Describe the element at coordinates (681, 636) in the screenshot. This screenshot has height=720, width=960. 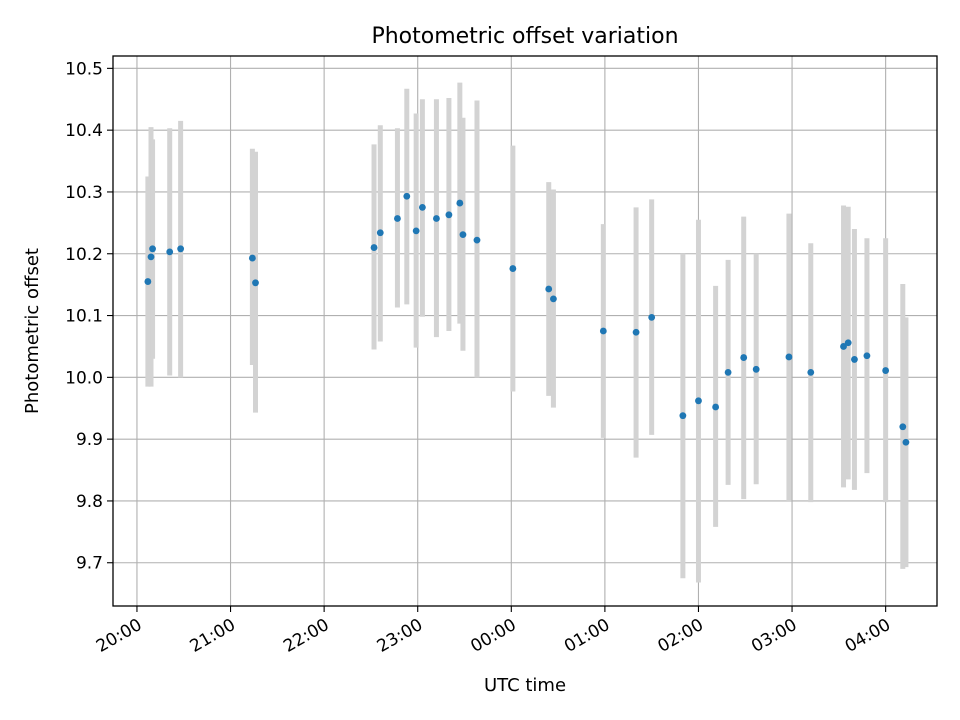
I see `x-tick-label: 02:00` at that location.